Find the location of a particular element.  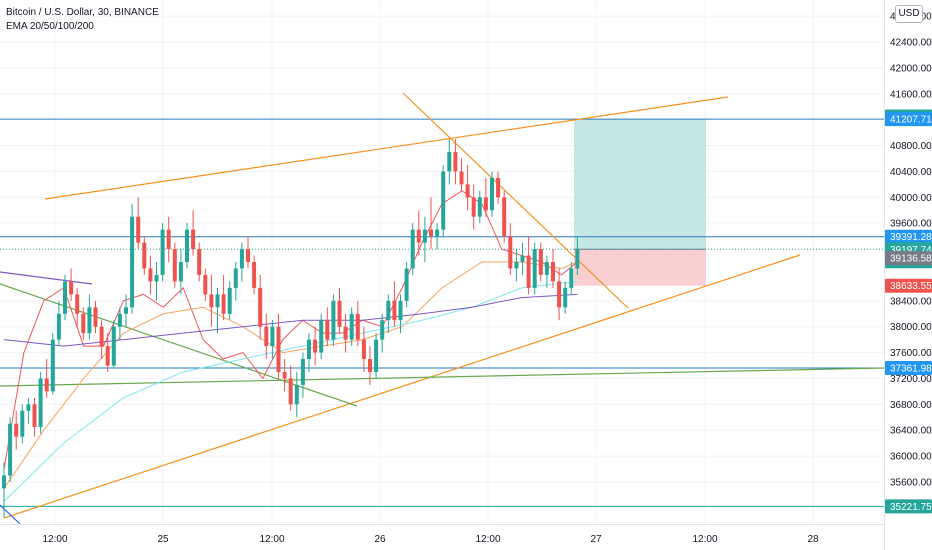

price-badge: 35221.75 is located at coordinates (908, 506).